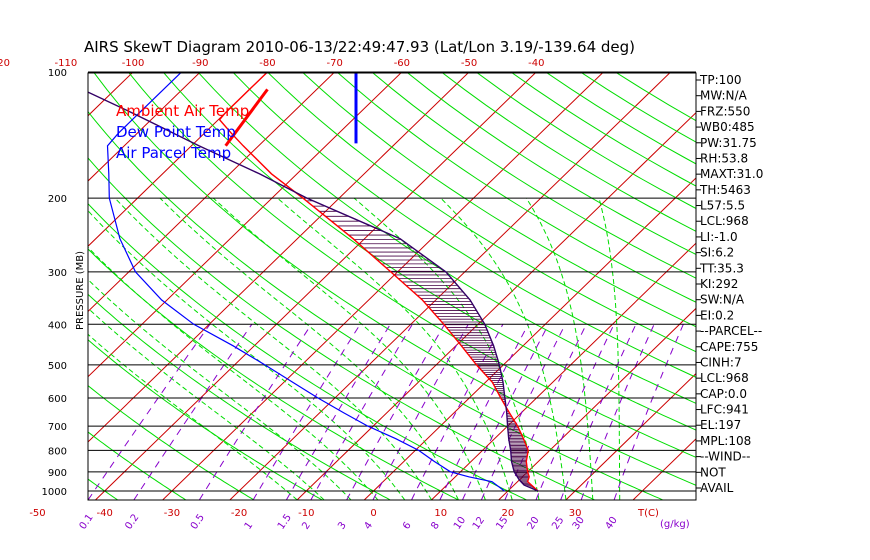 The width and height of the screenshot is (870, 560). What do you see at coordinates (373, 513) in the screenshot?
I see `bottom-temp-tick-label: 0` at bounding box center [373, 513].